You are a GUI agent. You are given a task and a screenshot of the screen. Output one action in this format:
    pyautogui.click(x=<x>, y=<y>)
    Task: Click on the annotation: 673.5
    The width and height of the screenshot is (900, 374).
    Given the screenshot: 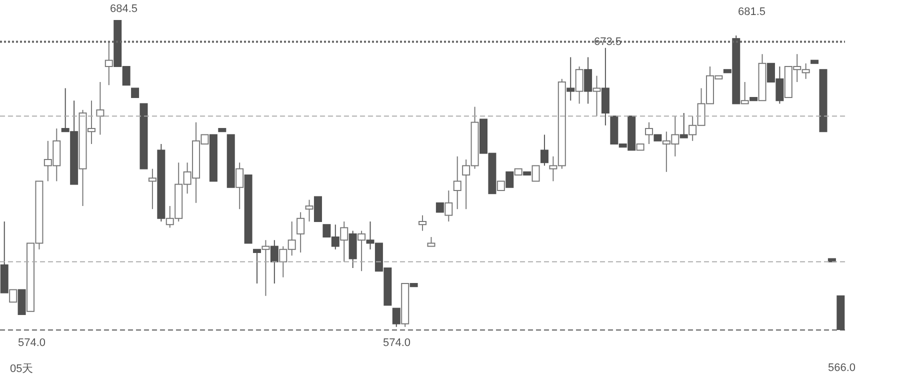 What is the action you would take?
    pyautogui.click(x=608, y=42)
    